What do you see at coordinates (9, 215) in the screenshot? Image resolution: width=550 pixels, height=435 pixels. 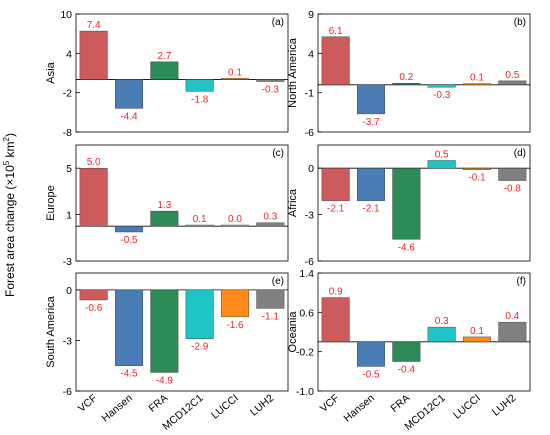 I see `y-axis-label: Forest area change (×105 km2)` at bounding box center [9, 215].